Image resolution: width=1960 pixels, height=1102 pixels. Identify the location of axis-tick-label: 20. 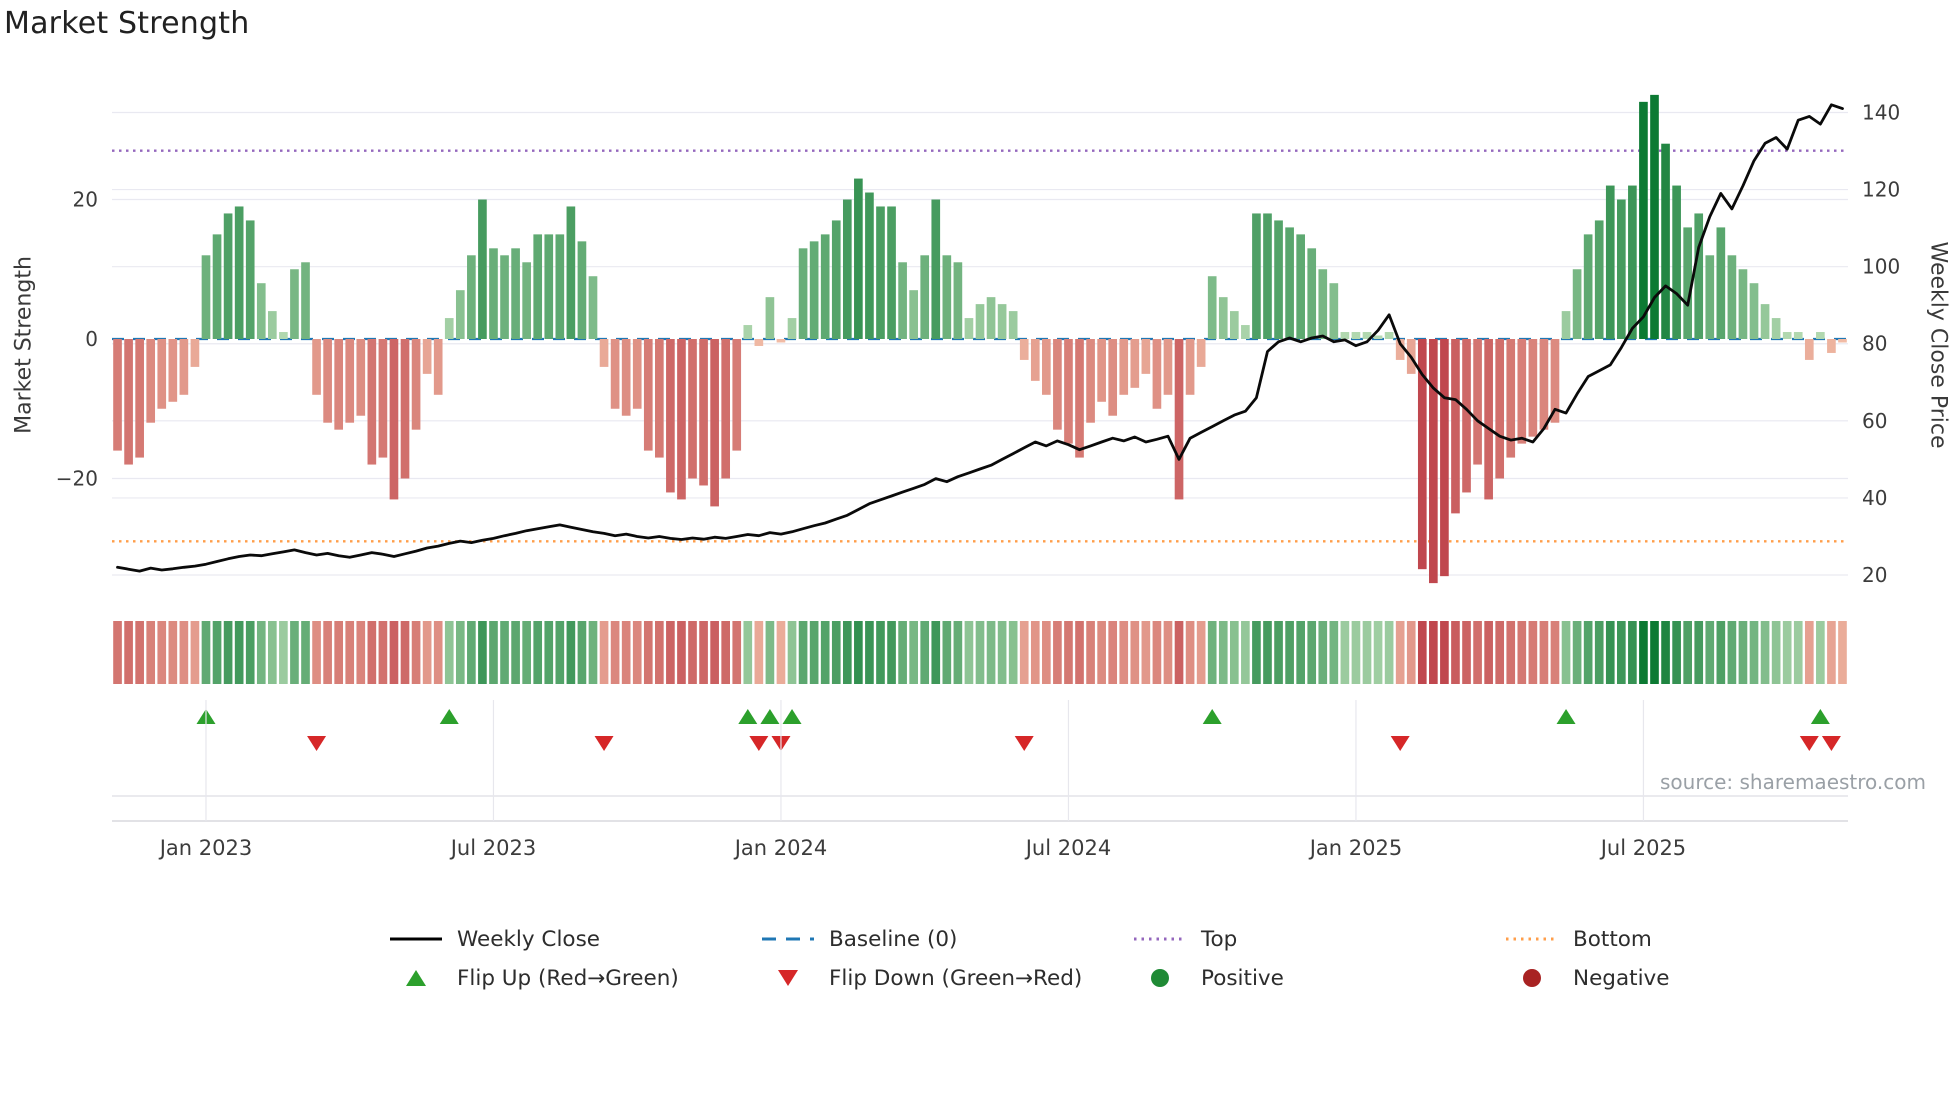
(1874, 575).